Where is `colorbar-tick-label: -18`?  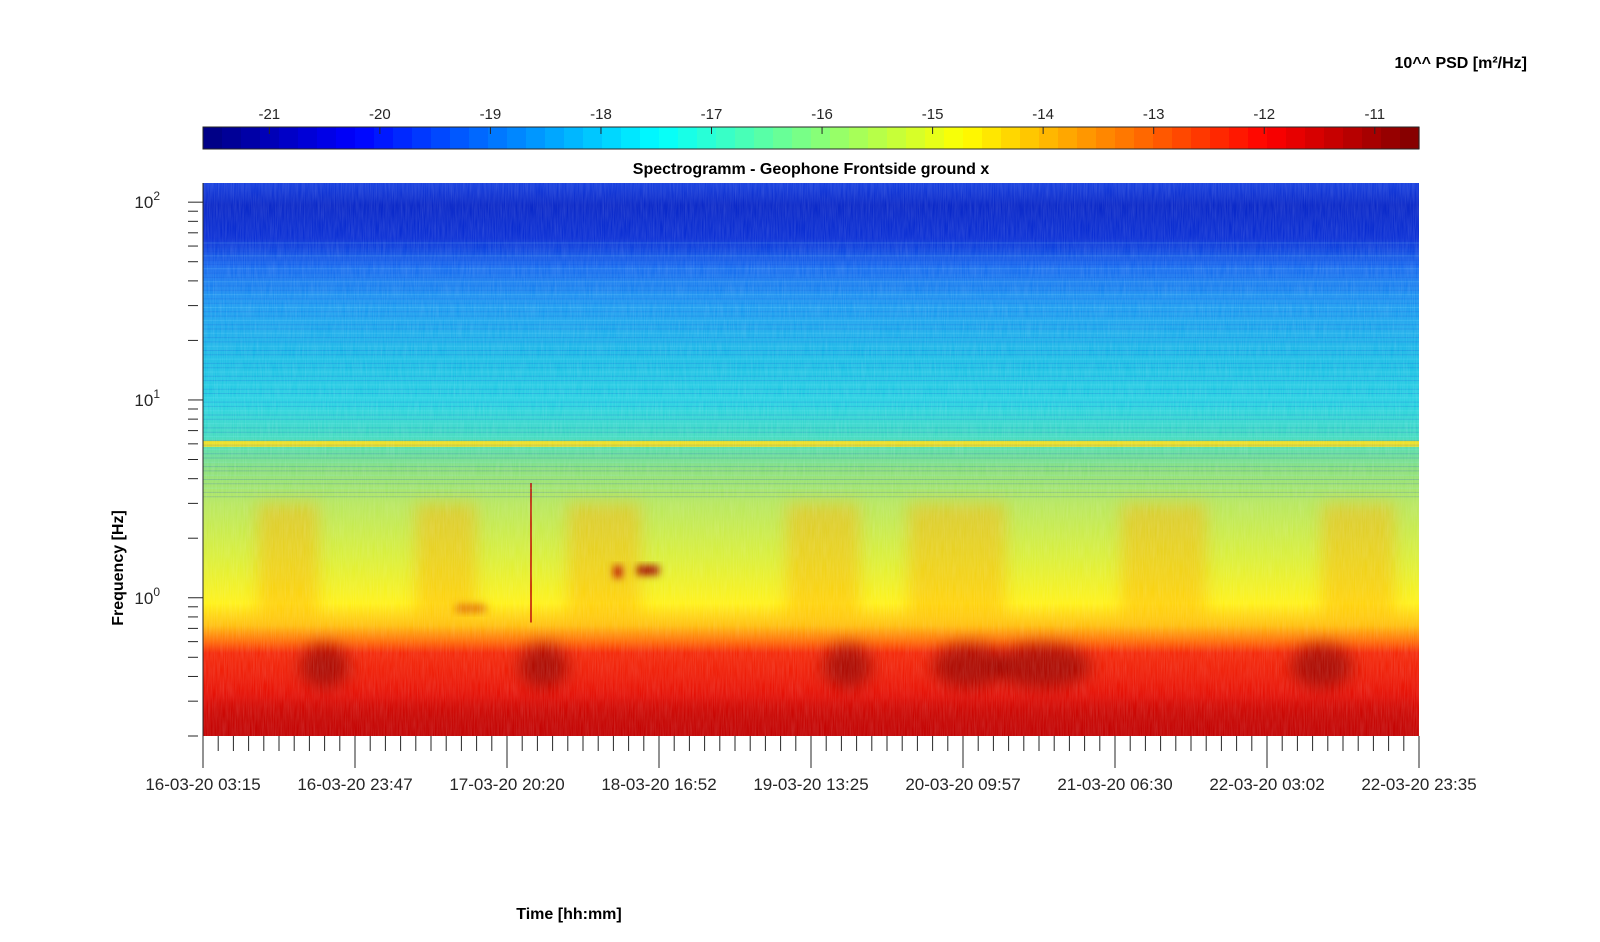 colorbar-tick-label: -18 is located at coordinates (601, 114).